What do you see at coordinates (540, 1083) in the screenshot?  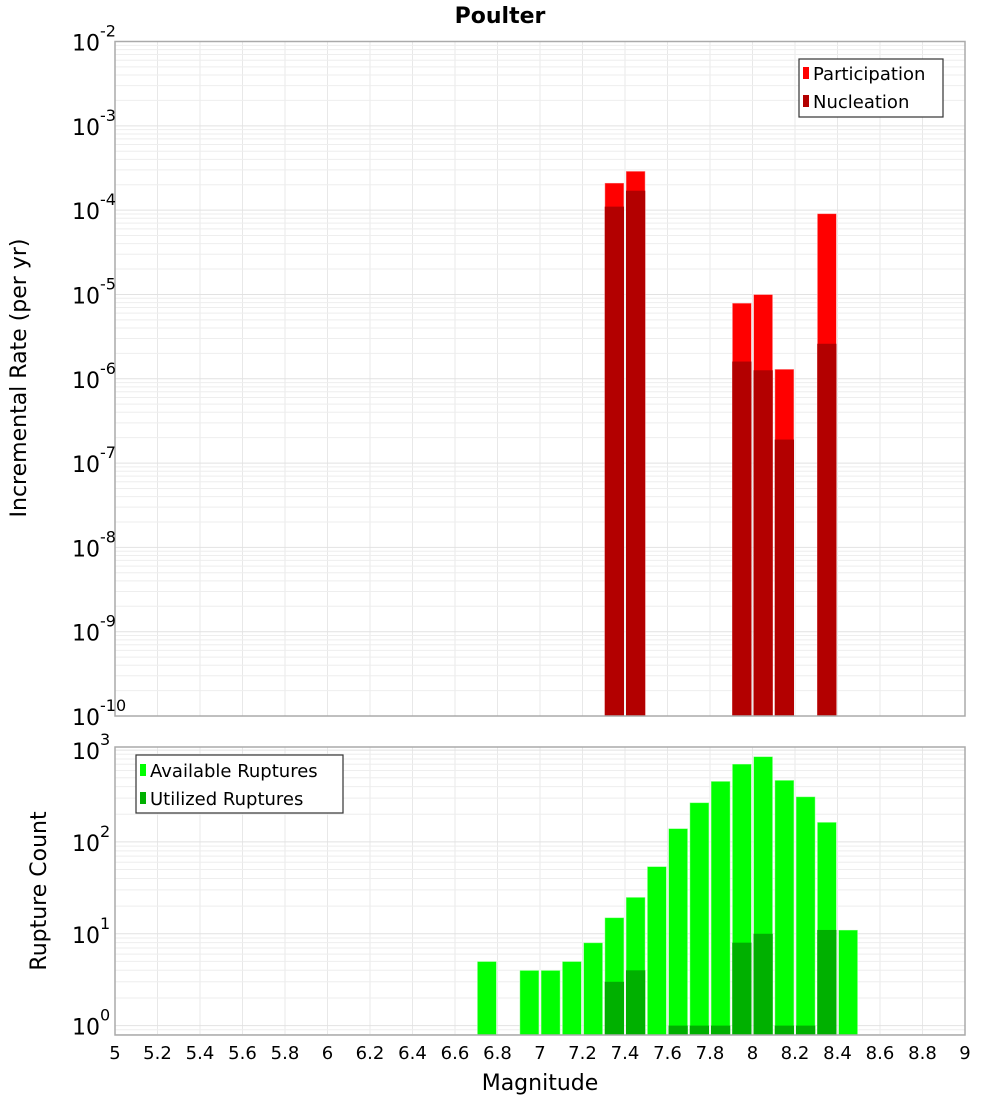 I see `x-axis-label: Magnitude` at bounding box center [540, 1083].